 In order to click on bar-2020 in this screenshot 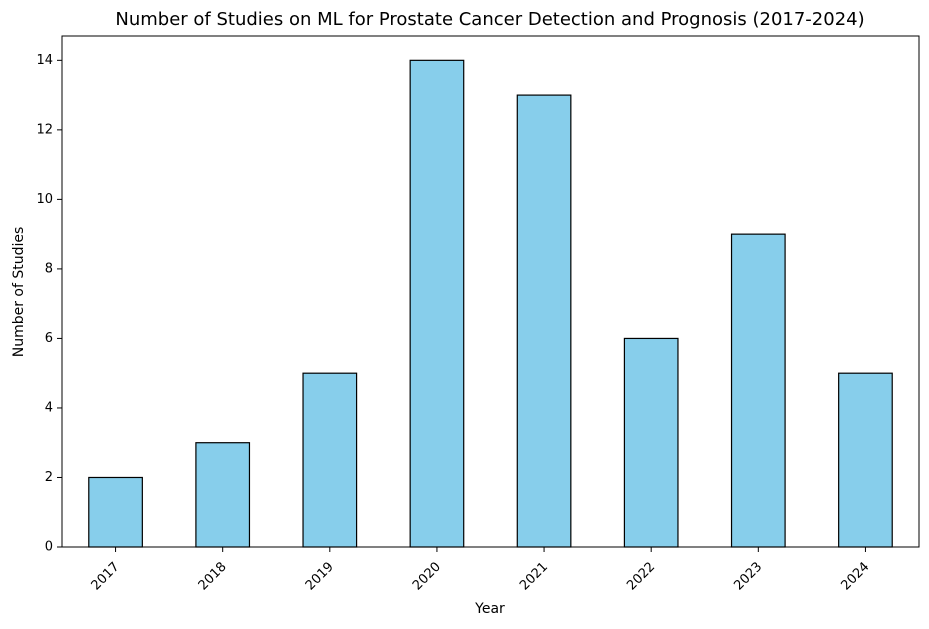, I will do `click(437, 303)`.